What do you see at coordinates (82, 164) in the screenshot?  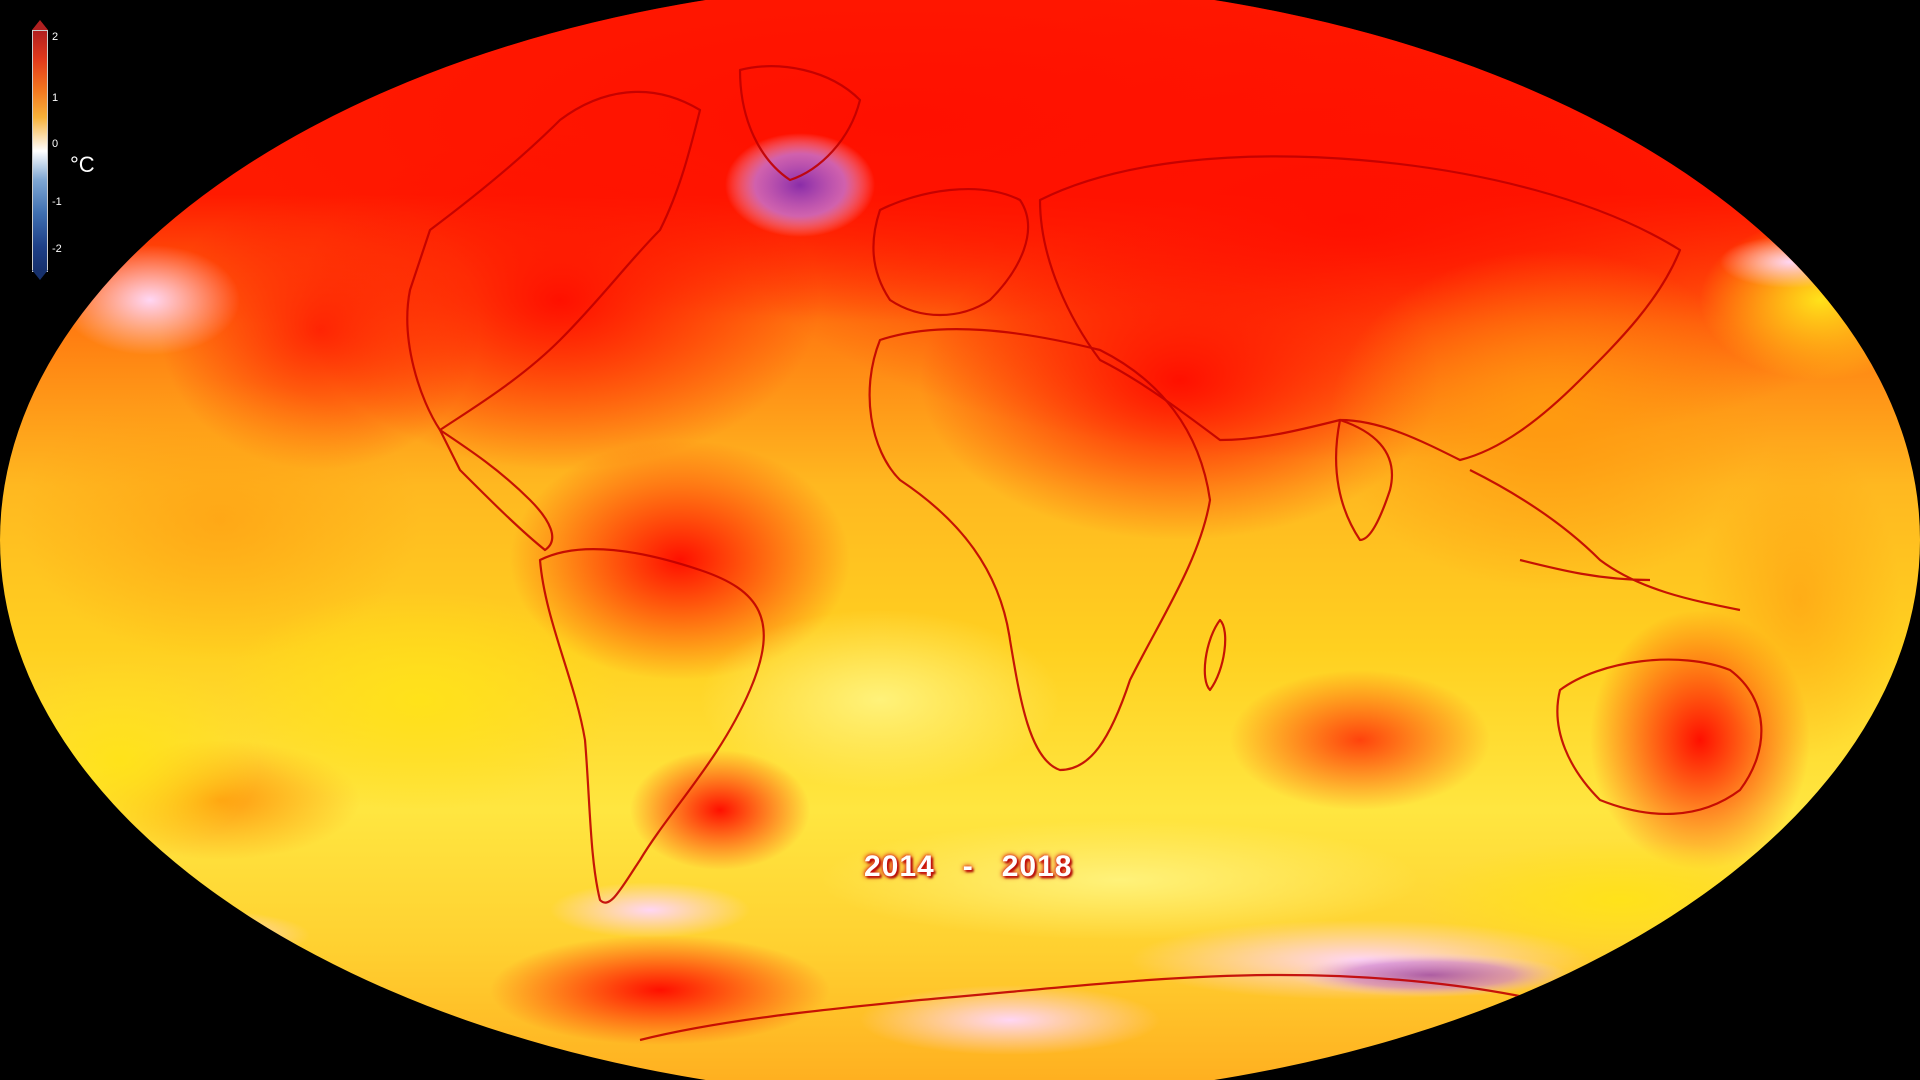 I see `legend-unit: °C` at bounding box center [82, 164].